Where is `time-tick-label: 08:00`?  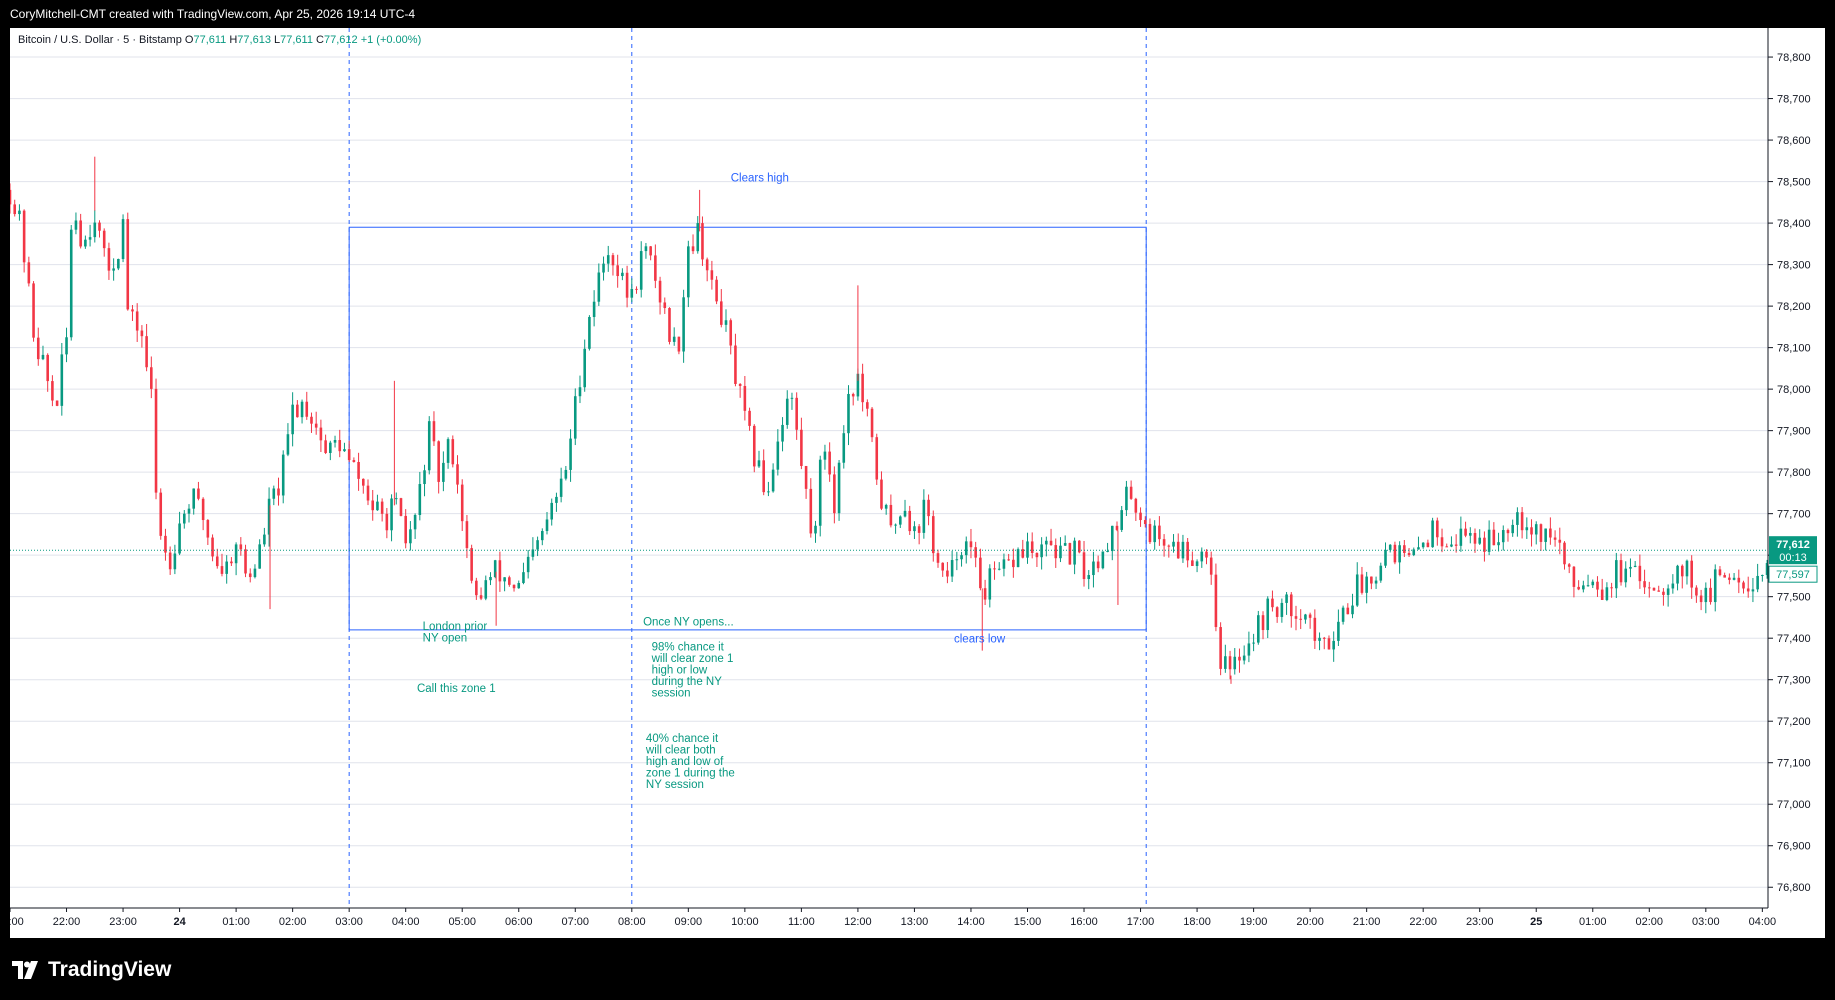
time-tick-label: 08:00 is located at coordinates (632, 922).